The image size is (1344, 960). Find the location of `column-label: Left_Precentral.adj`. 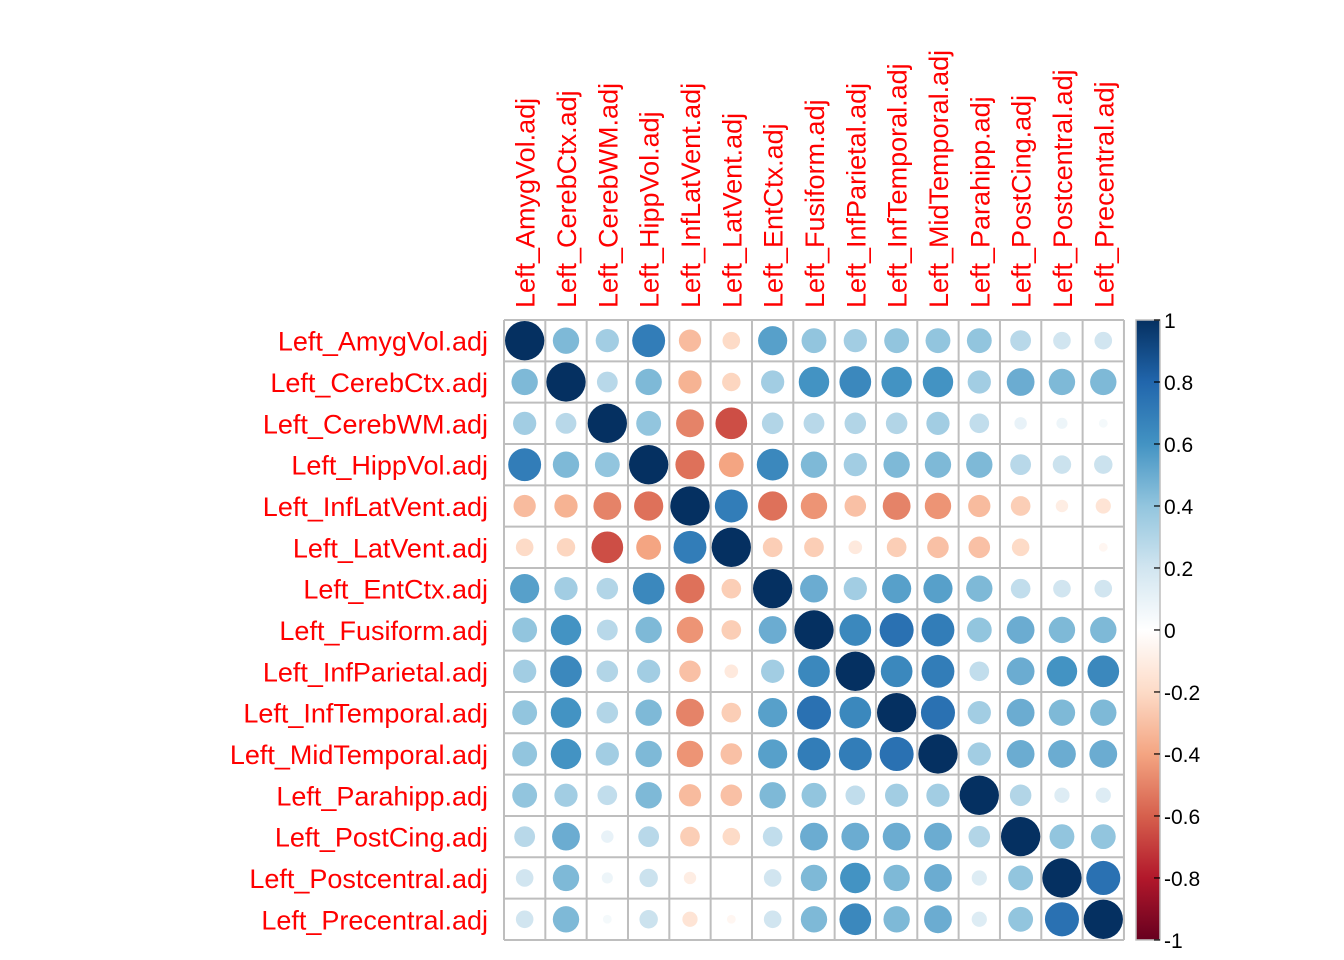

column-label: Left_Precentral.adj is located at coordinates (1104, 194).